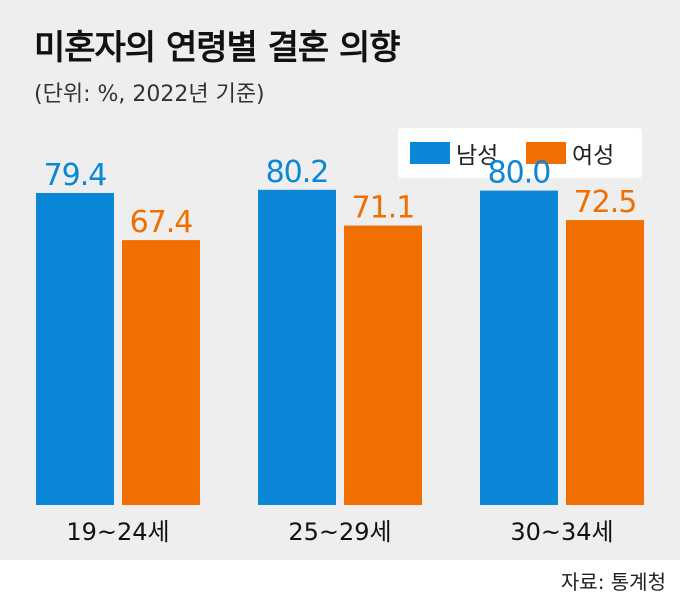  Describe the element at coordinates (217, 48) in the screenshot. I see `chart-title: 미혼자의 연령별 결혼 의향` at that location.